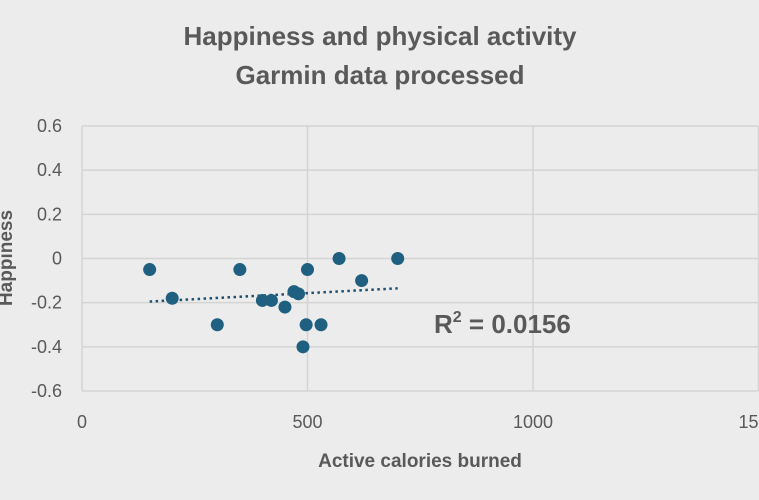  I want to click on chart-title-line-2: Garmin data processed, so click(380, 75).